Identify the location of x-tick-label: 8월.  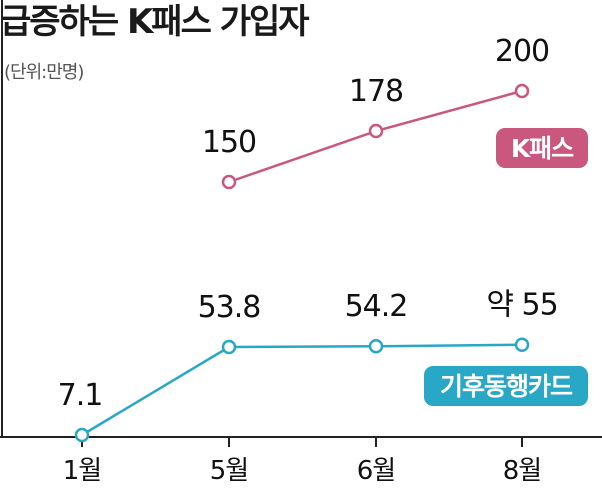
(522, 471).